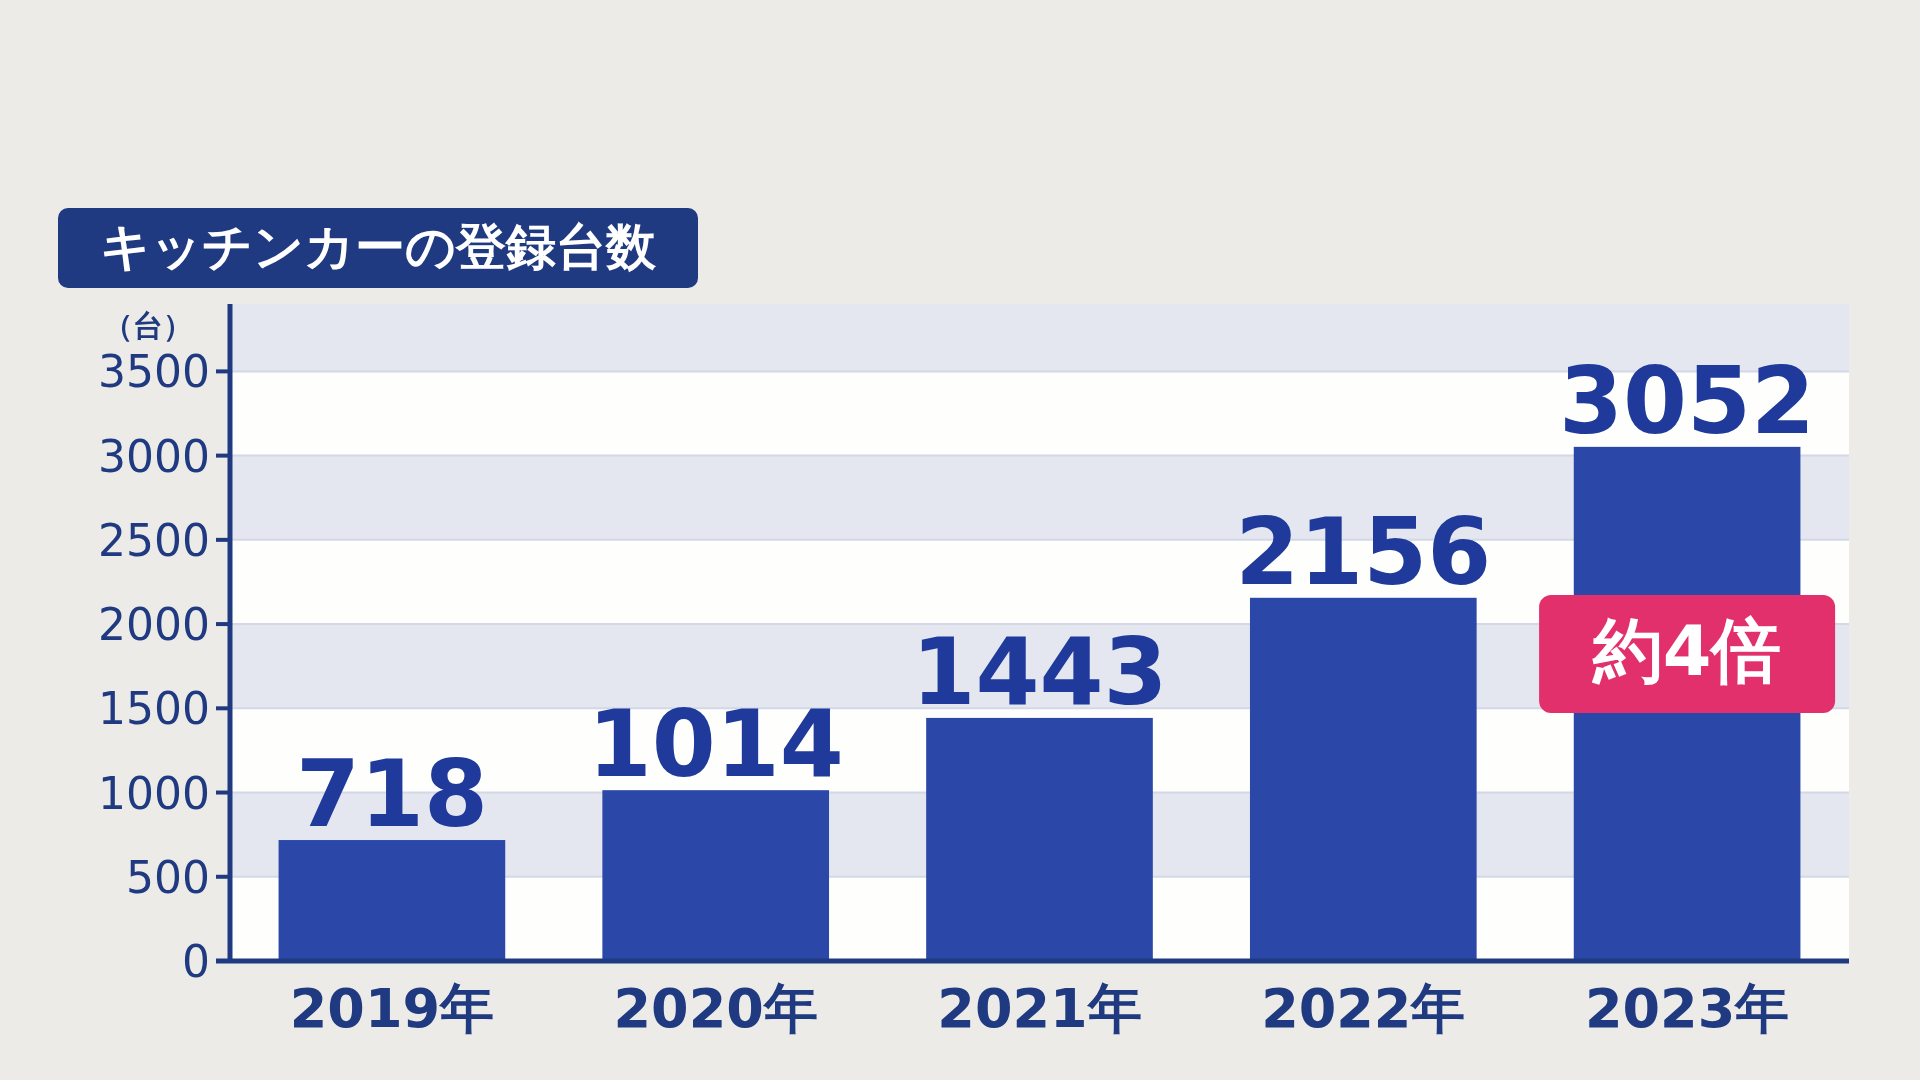  What do you see at coordinates (1363, 552) in the screenshot?
I see `data-label: 2156` at bounding box center [1363, 552].